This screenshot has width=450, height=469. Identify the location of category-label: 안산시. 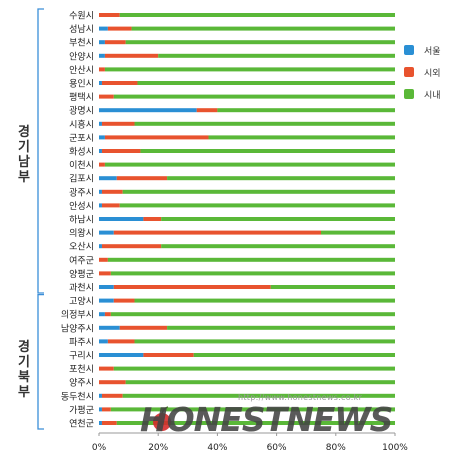
(81, 70).